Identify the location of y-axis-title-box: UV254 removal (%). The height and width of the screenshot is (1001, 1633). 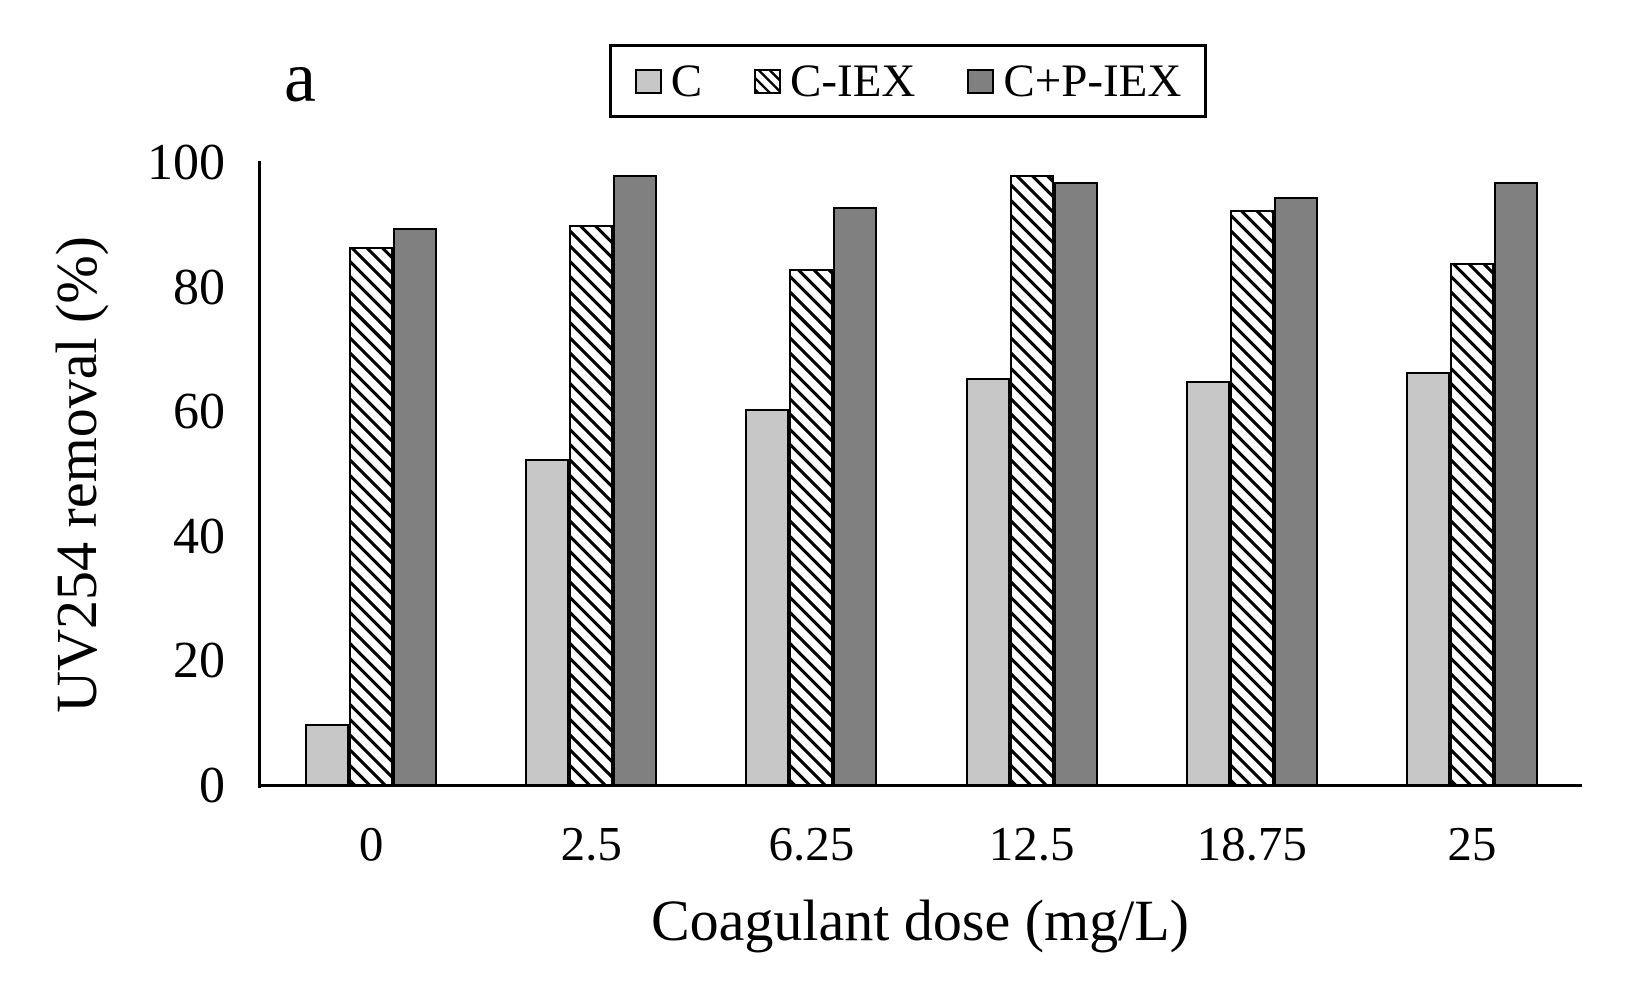
(77, 474).